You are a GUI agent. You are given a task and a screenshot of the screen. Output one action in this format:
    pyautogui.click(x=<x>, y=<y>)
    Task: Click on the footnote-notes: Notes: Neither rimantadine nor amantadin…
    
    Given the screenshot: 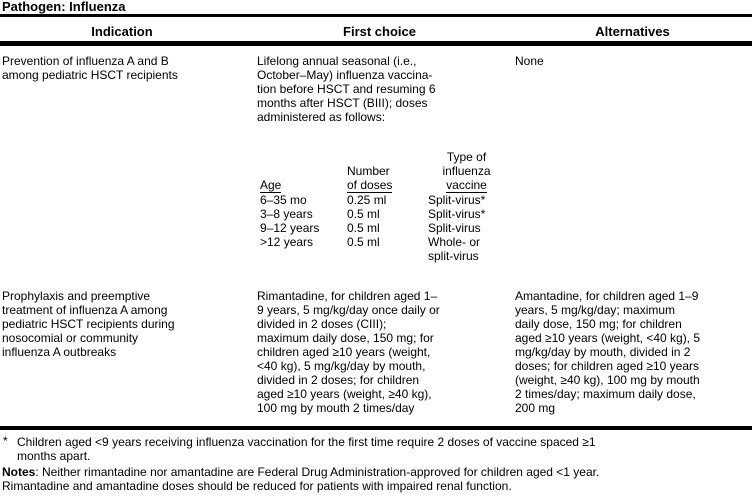 What is the action you would take?
    pyautogui.click(x=376, y=479)
    